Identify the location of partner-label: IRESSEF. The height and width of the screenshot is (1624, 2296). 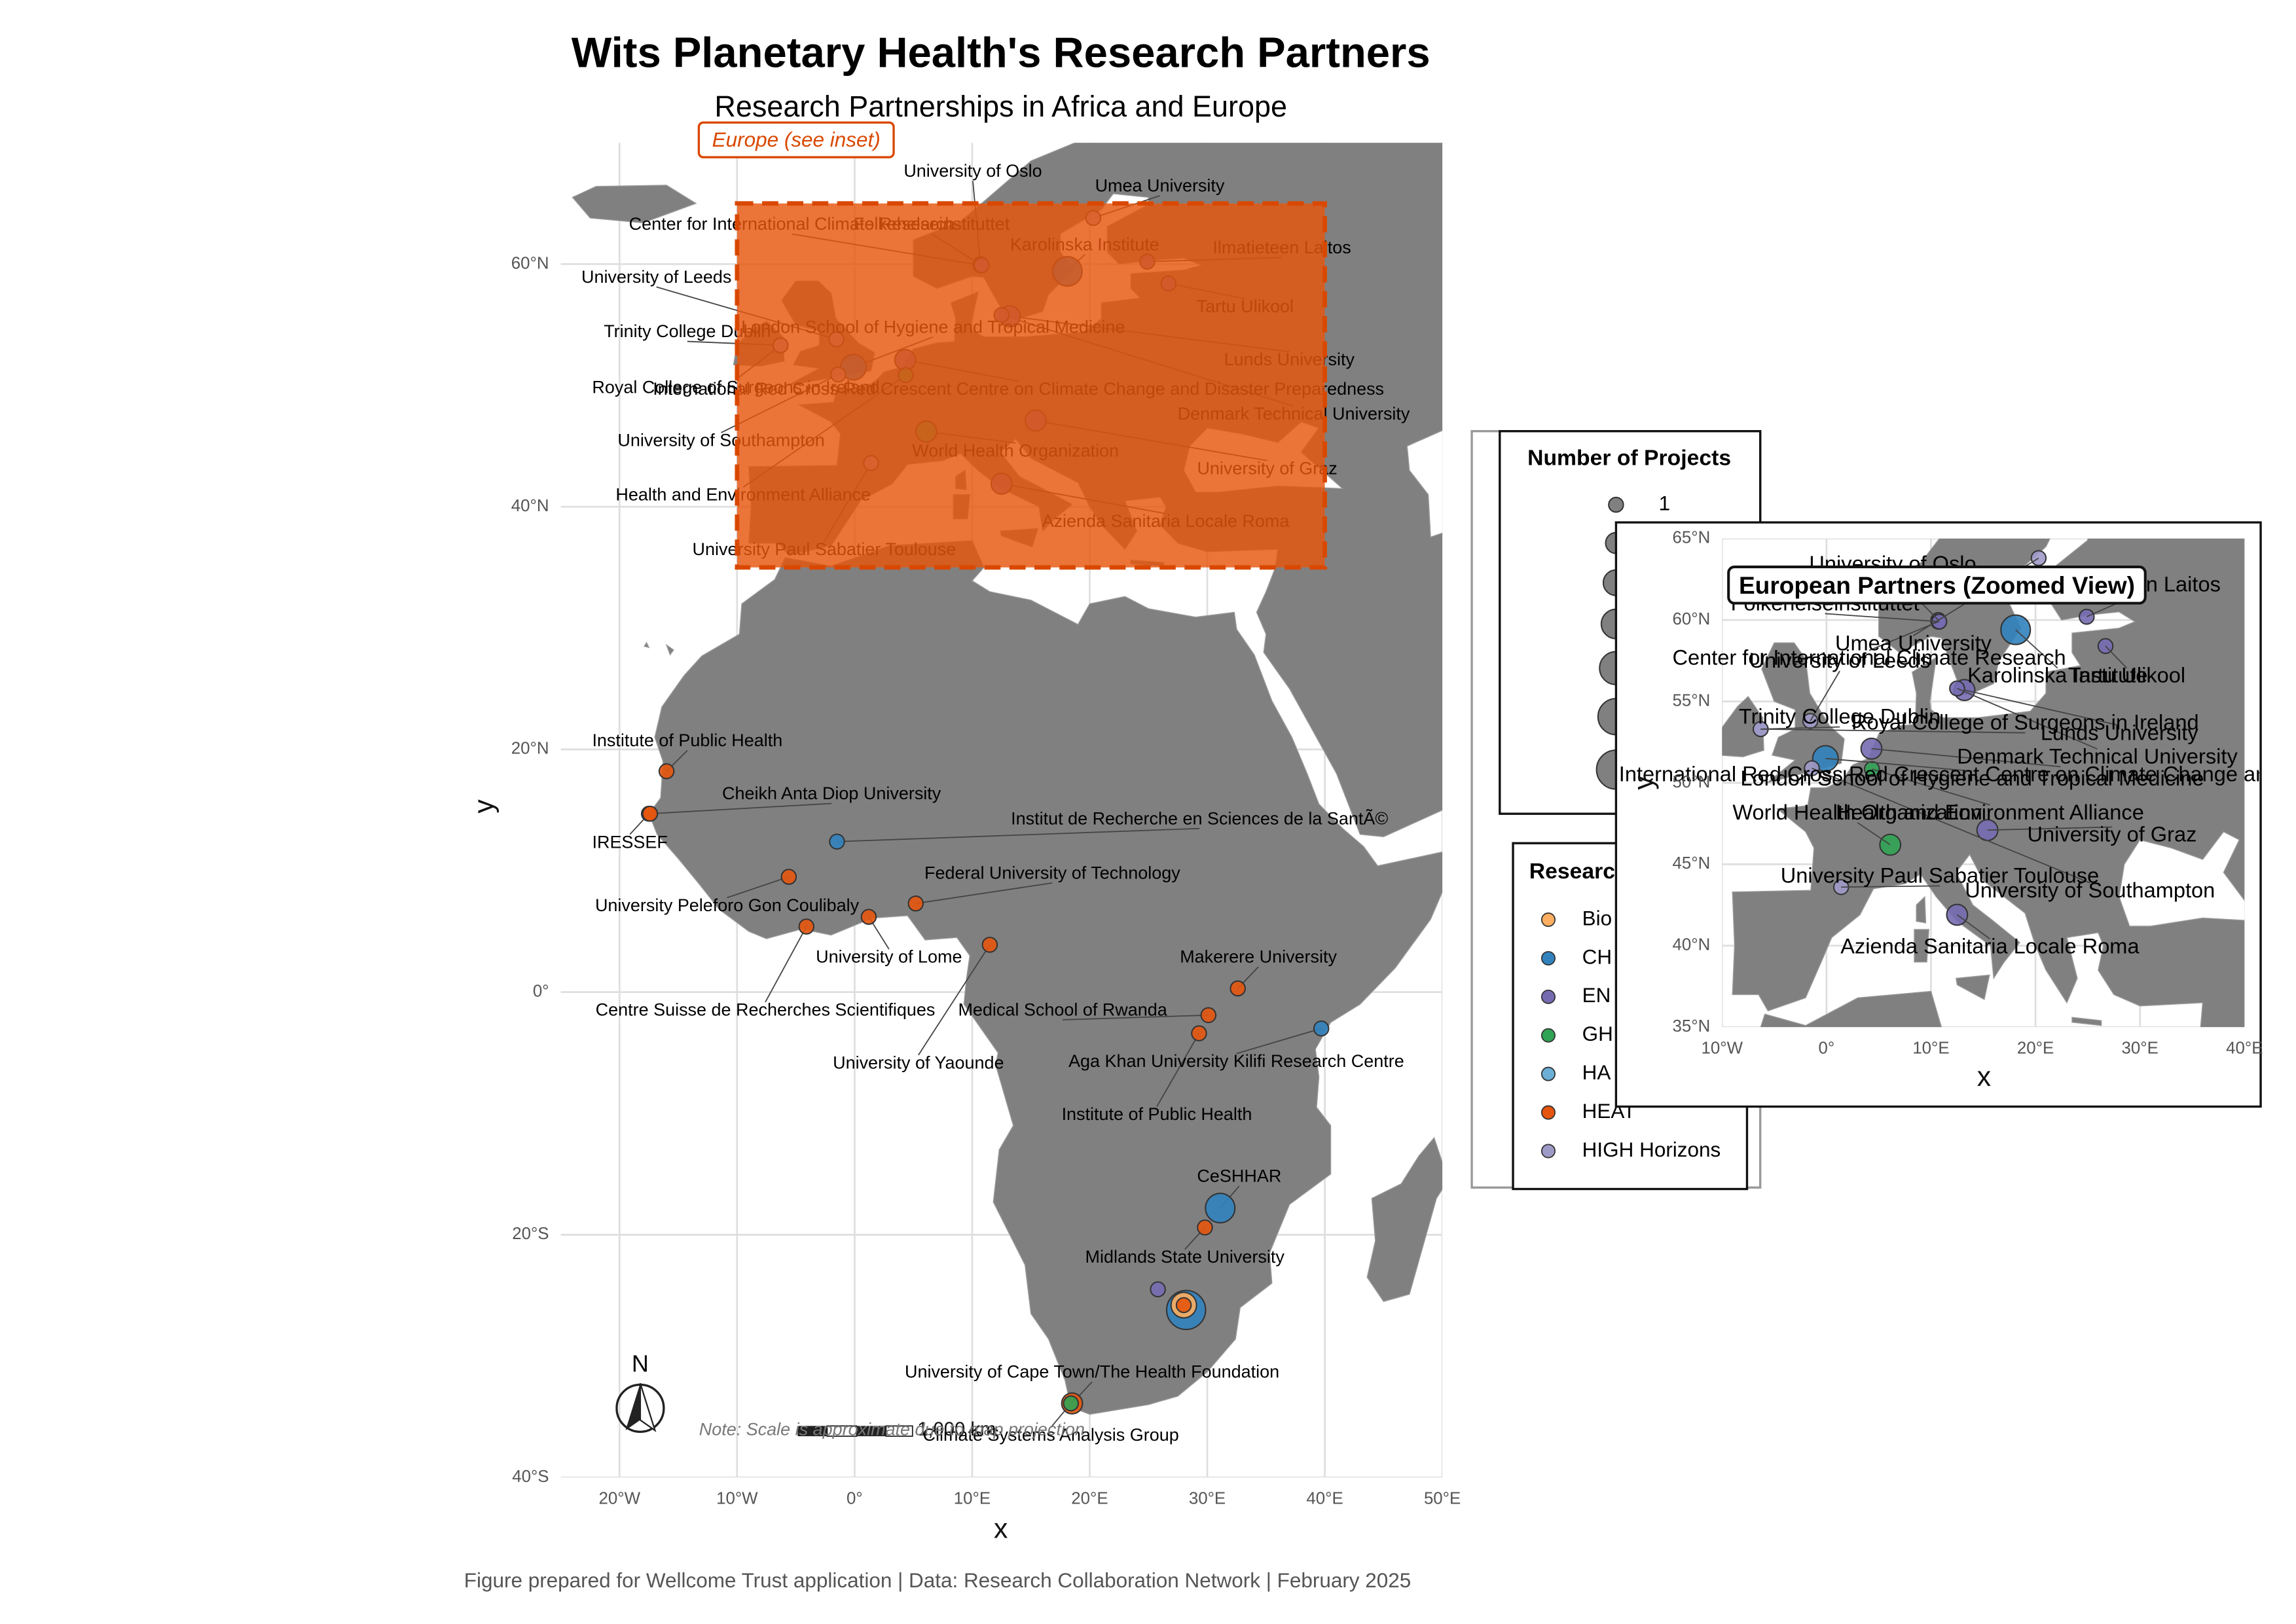
(629, 842).